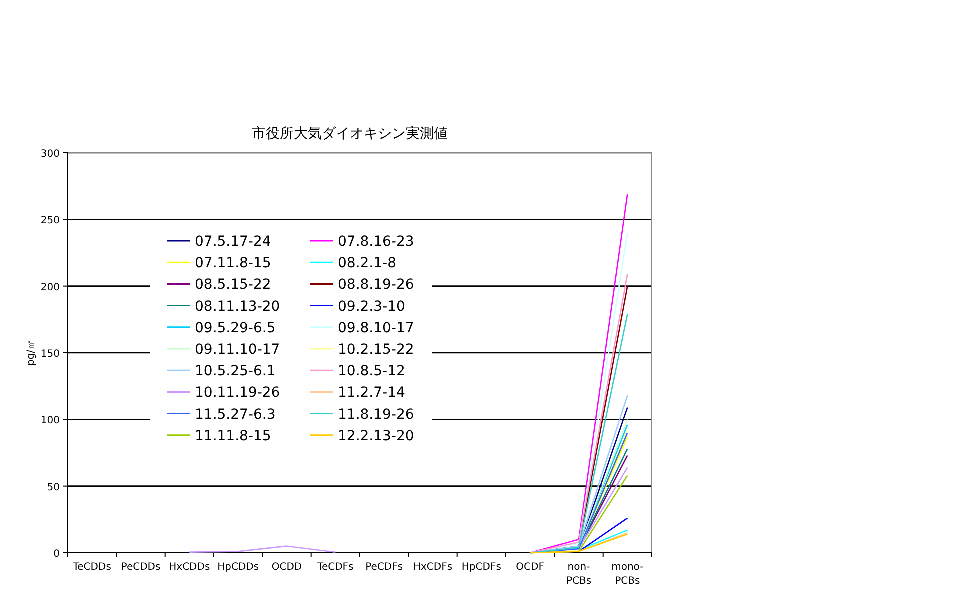  What do you see at coordinates (433, 567) in the screenshot?
I see `x-tick-label: HxCDFs` at bounding box center [433, 567].